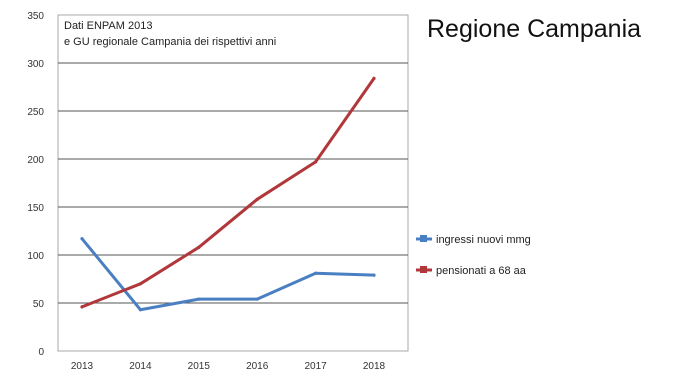 This screenshot has height=378, width=697. I want to click on y-tick-label: 200, so click(35, 160).